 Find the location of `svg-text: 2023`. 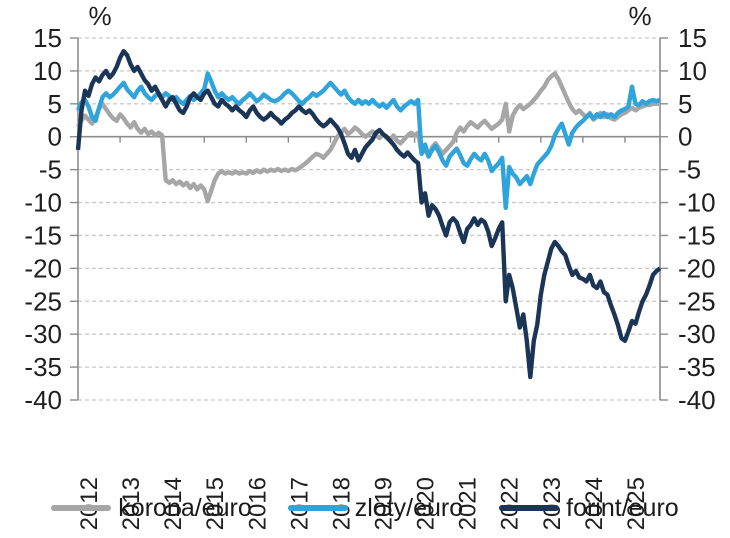

svg-text: 2023 is located at coordinates (552, 503).